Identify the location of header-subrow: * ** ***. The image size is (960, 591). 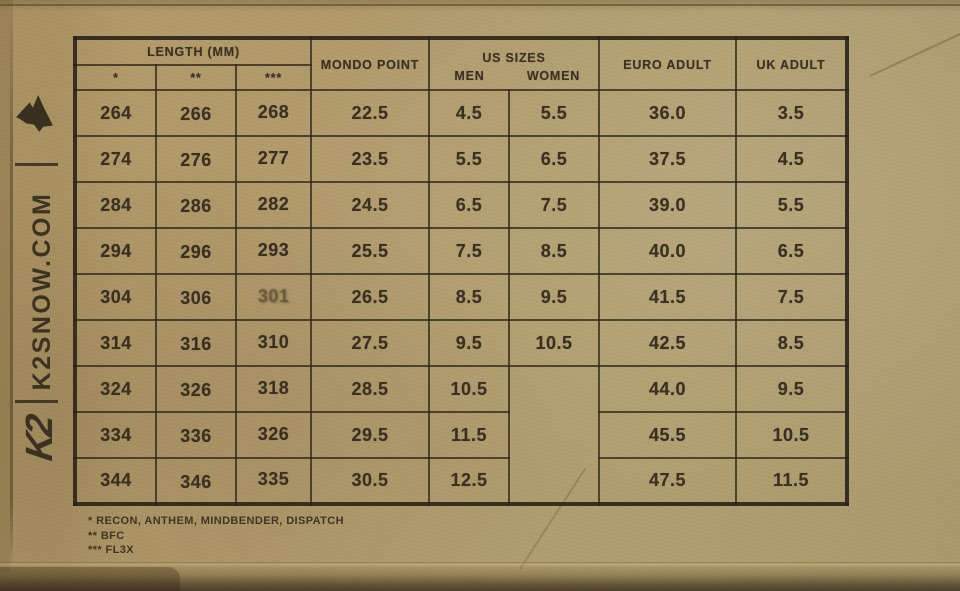
(460, 77).